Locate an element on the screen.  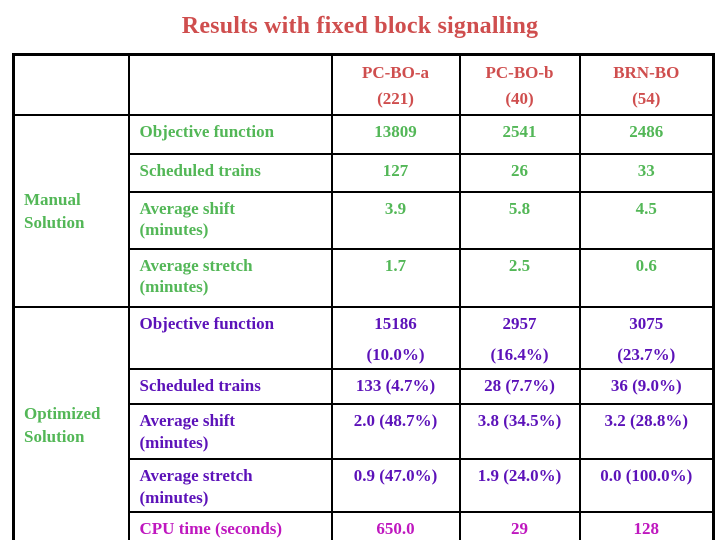
value-cell: 36 (9.0%) is located at coordinates (646, 386).